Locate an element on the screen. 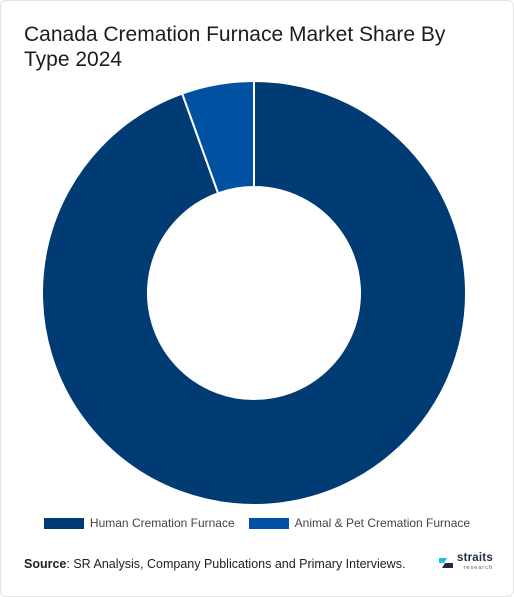  logo-subtext: research is located at coordinates (478, 568).